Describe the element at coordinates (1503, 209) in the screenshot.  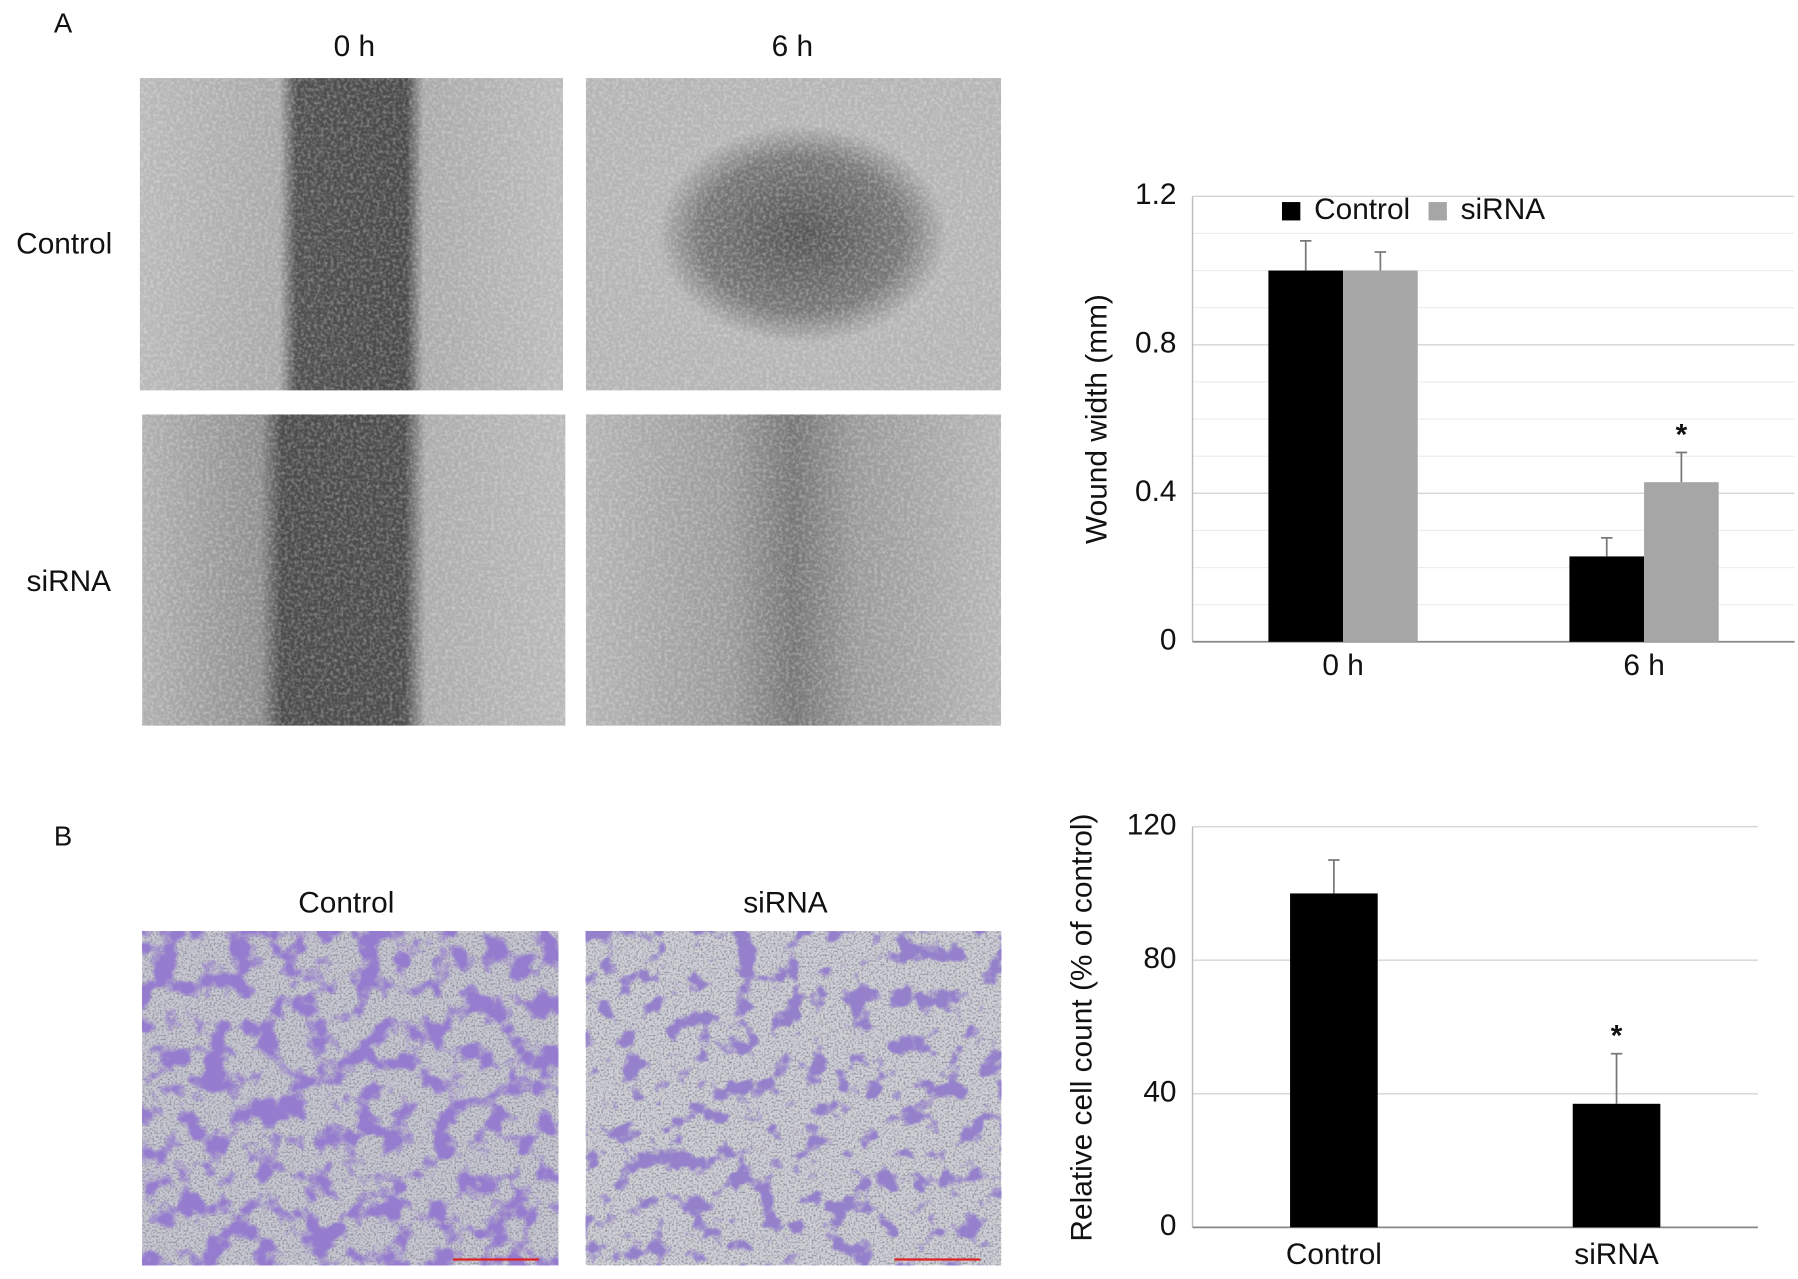
I see `legend-label: siRNA` at that location.